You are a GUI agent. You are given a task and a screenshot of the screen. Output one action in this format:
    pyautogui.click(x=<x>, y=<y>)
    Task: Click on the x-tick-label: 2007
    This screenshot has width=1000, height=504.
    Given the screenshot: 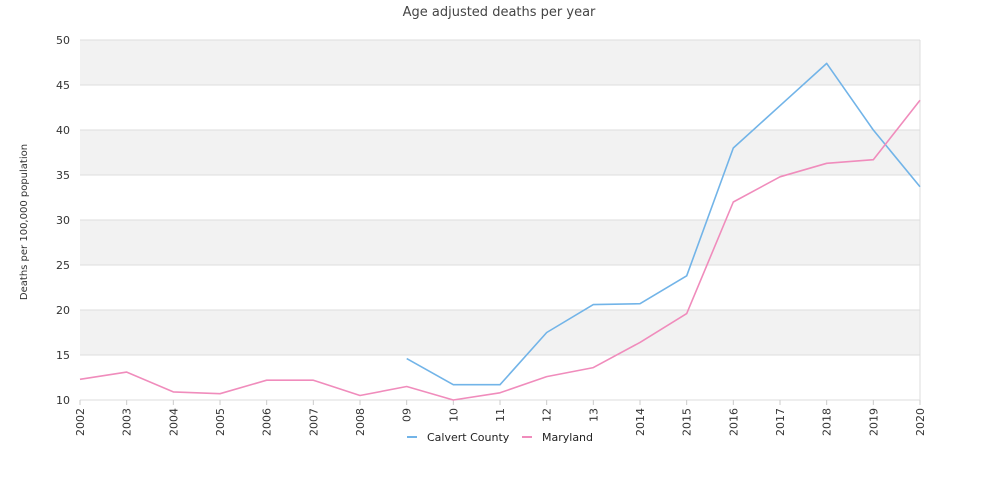 What is the action you would take?
    pyautogui.click(x=313, y=422)
    